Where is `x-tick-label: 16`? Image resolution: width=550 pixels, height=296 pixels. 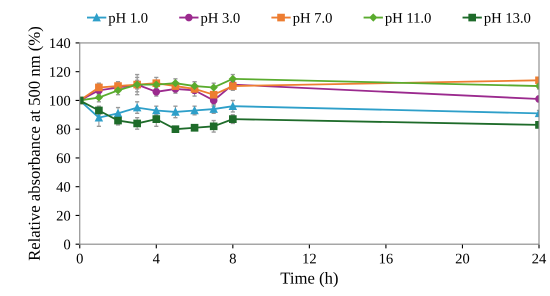
x-tick-label: 16 is located at coordinates (386, 259).